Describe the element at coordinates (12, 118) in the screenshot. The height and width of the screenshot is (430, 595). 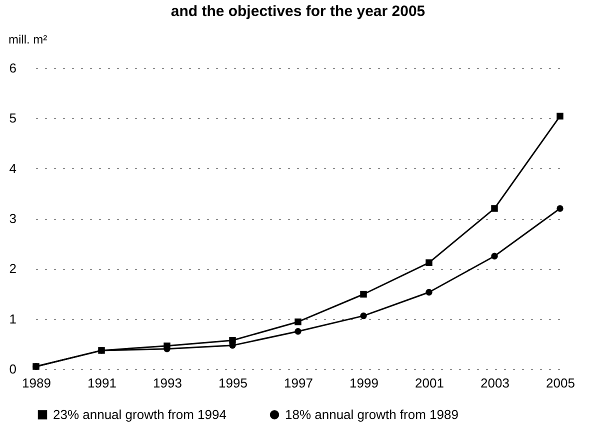
I see `y-tick-label: 5` at that location.